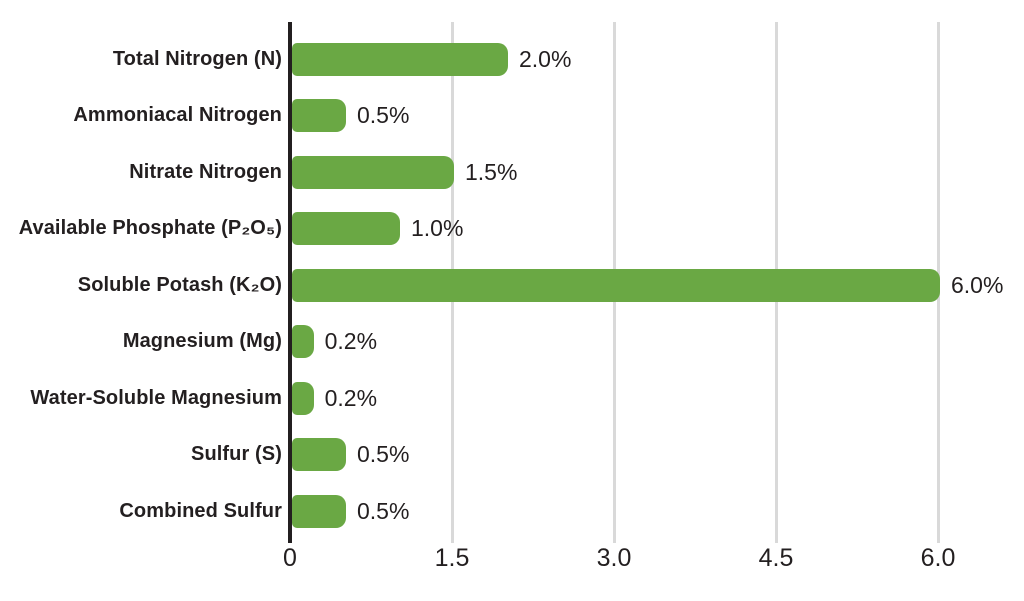 This screenshot has height=601, width=1024. Describe the element at coordinates (197, 58) in the screenshot. I see `category-label: Total Nitrogen (N)` at that location.